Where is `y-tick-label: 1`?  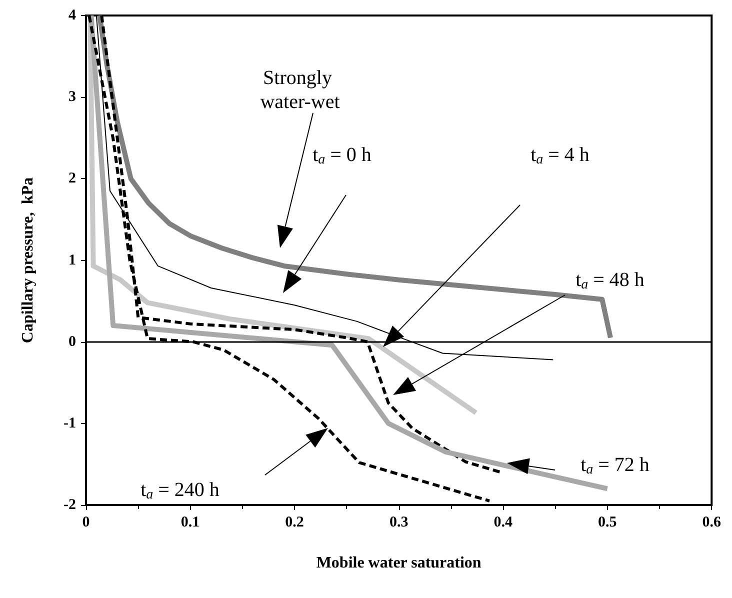 y-tick-label: 1 is located at coordinates (72, 260).